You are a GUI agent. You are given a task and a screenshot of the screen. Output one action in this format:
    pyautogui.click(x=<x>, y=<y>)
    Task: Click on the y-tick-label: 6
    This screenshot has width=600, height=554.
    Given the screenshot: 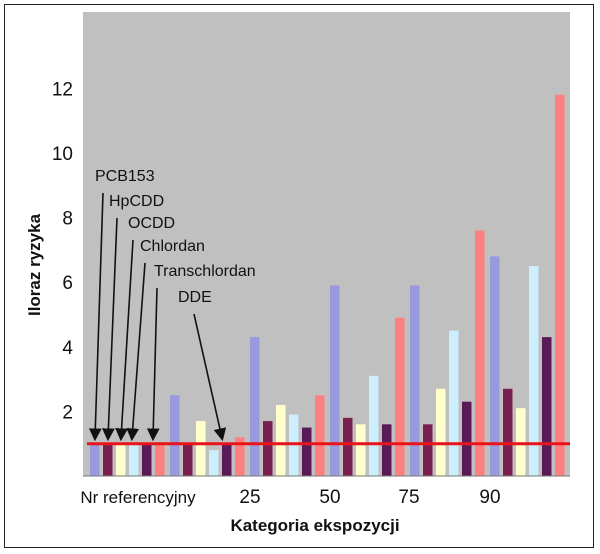 What is the action you would take?
    pyautogui.click(x=67, y=283)
    